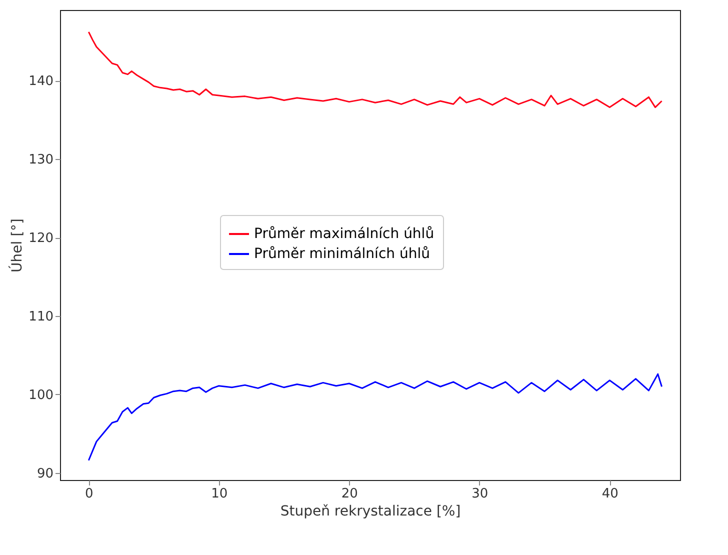  What do you see at coordinates (342, 254) in the screenshot?
I see `legend-label: Průměr minimálních úhlů` at bounding box center [342, 254].